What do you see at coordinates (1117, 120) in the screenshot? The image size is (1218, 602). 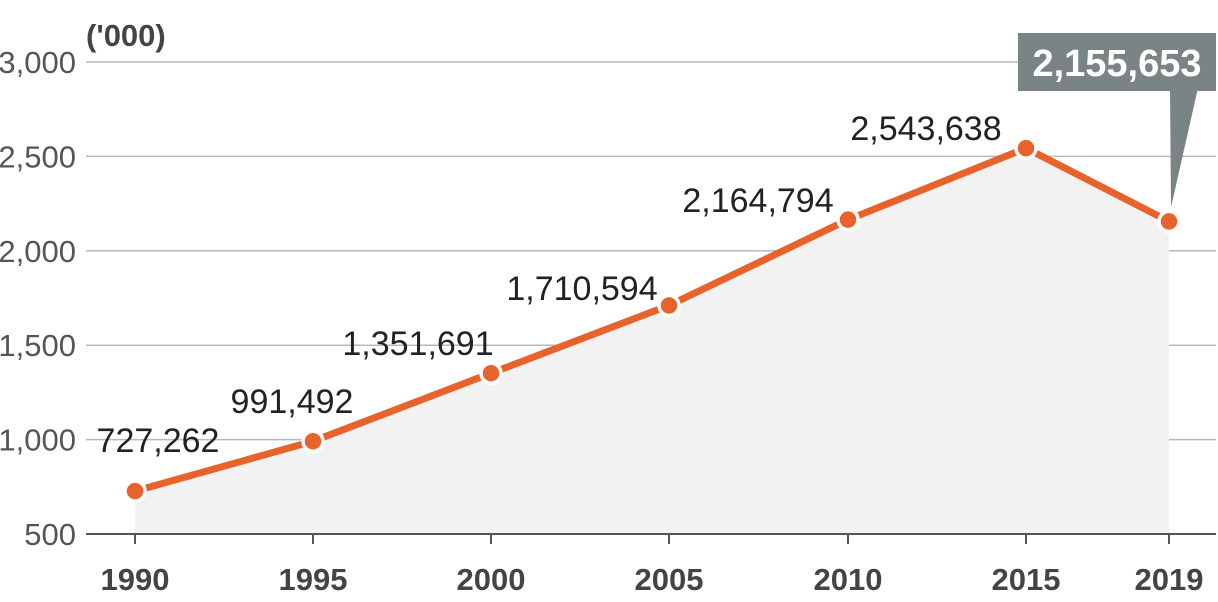 I see `highlight-callout: 2,155,653` at bounding box center [1117, 120].